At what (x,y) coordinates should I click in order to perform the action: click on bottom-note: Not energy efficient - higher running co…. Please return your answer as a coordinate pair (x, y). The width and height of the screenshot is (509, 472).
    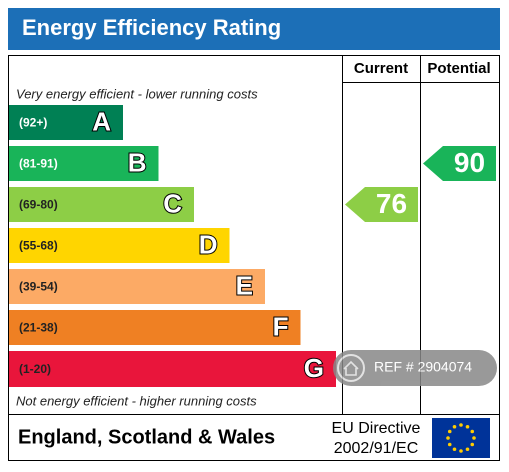
    Looking at the image, I should click on (136, 400).